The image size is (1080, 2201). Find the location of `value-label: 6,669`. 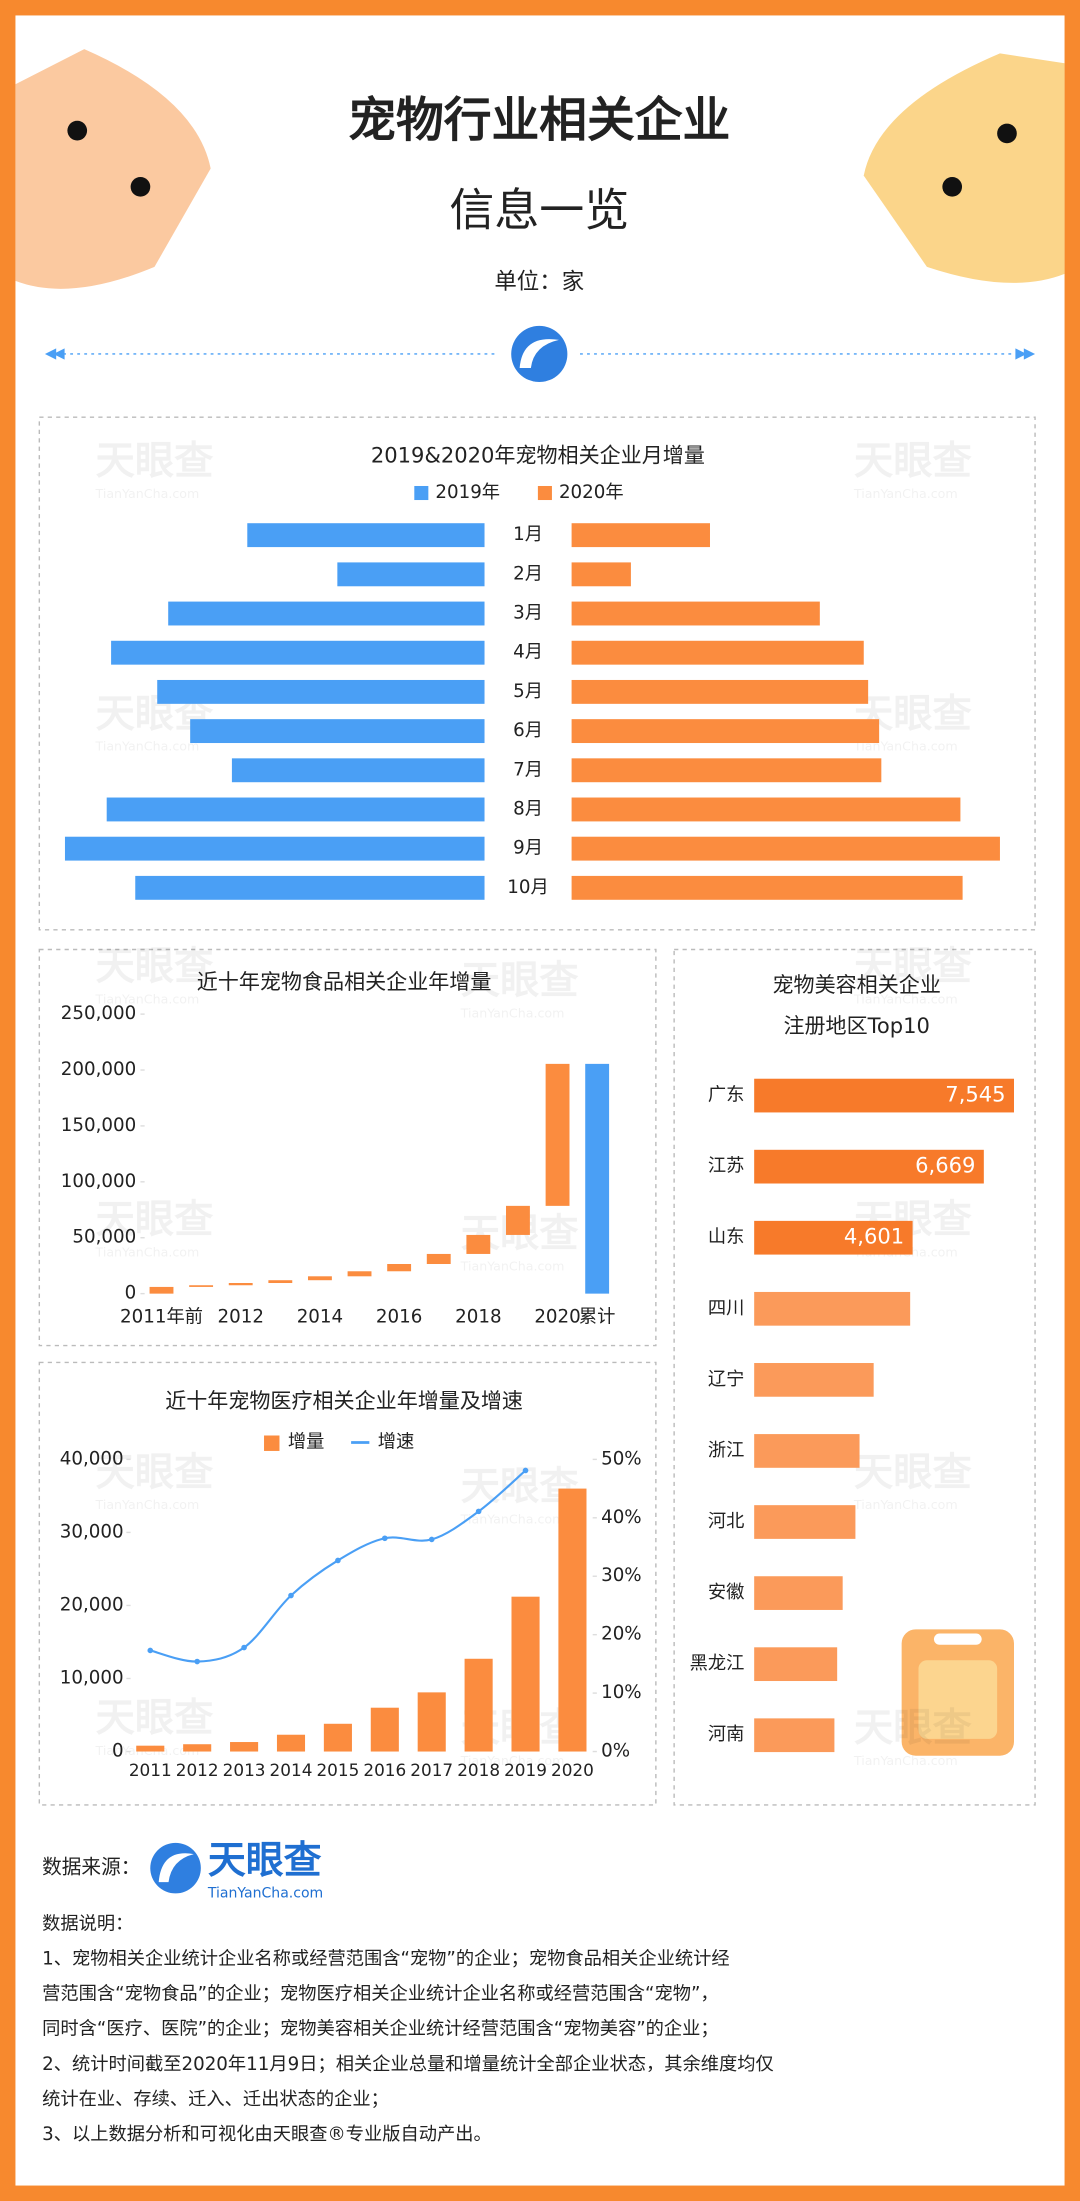

value-label: 6,669 is located at coordinates (945, 1165).